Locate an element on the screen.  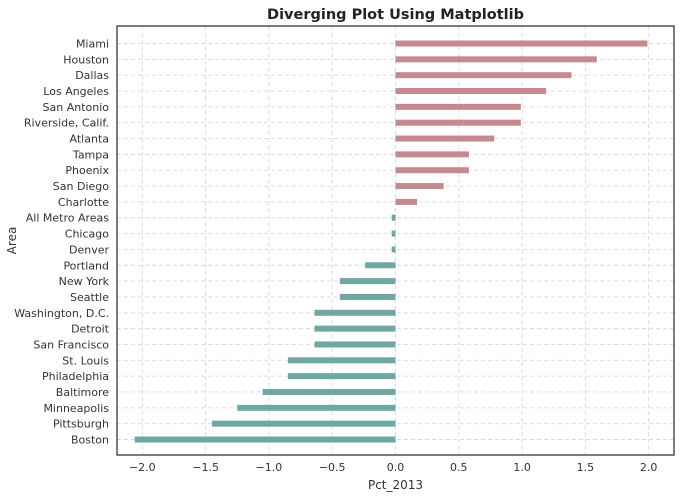
x-tick-label: −2.0 is located at coordinates (142, 467).